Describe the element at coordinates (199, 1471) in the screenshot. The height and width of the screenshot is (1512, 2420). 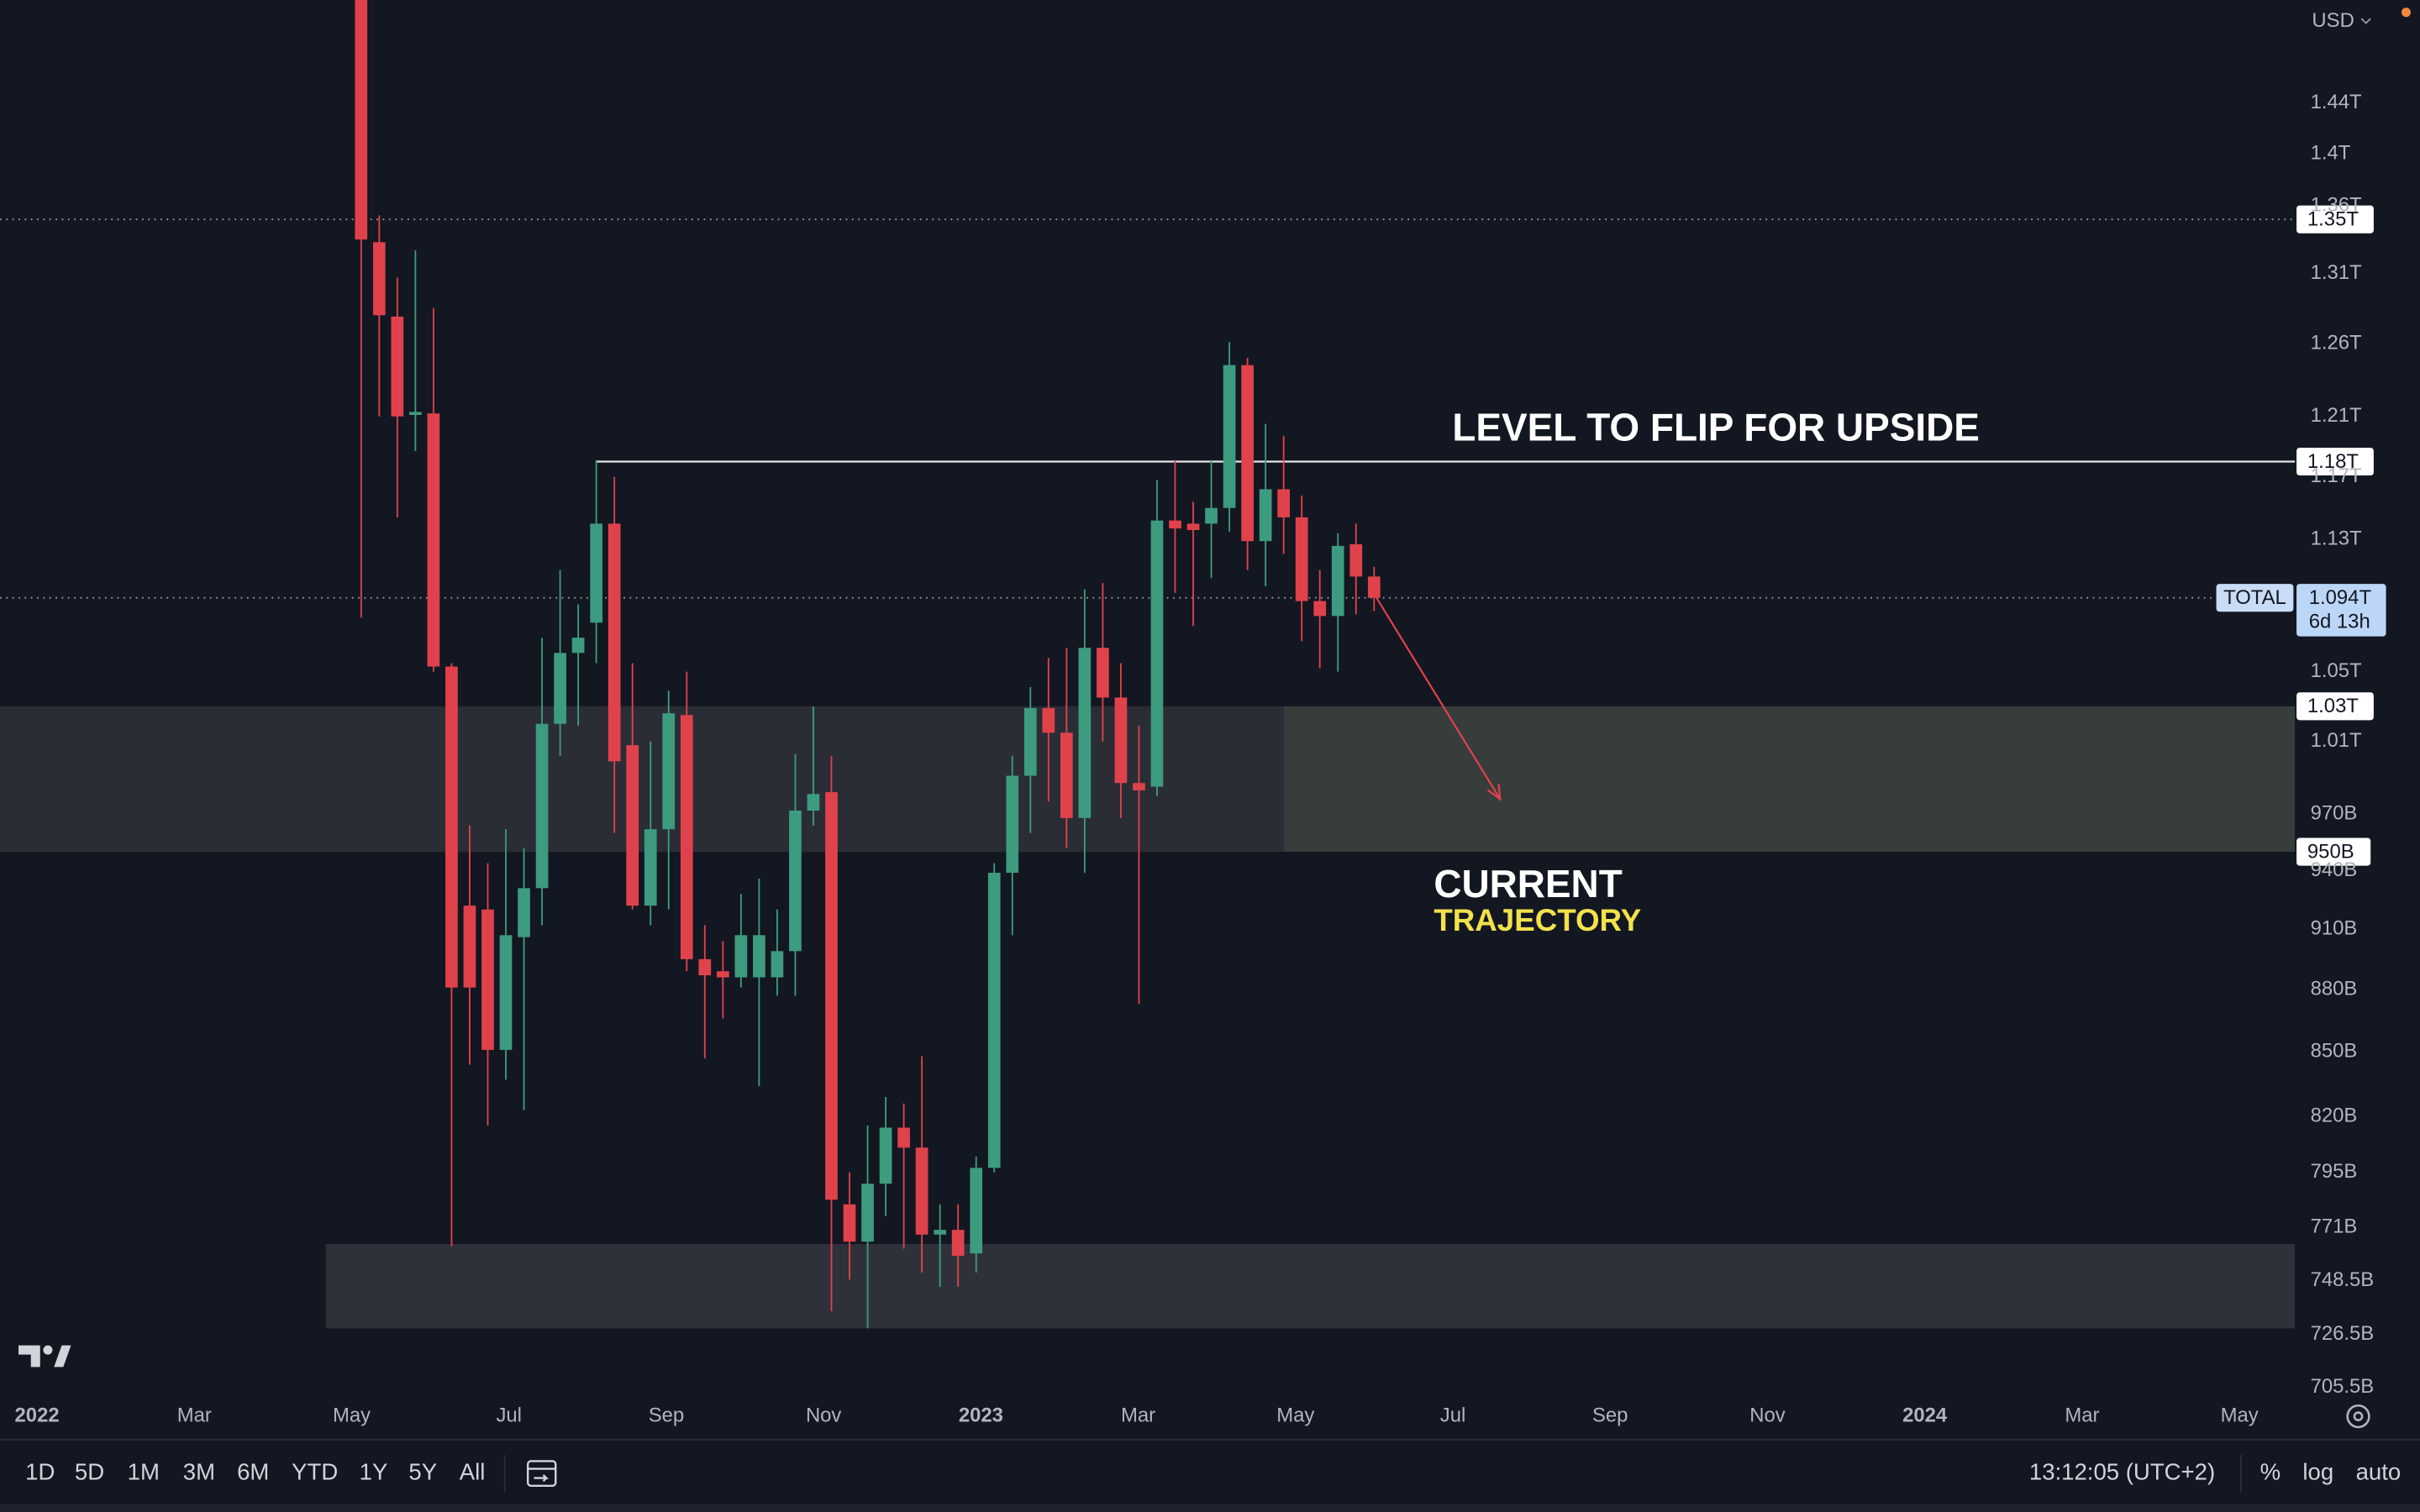
I see `range-button: 3M` at that location.